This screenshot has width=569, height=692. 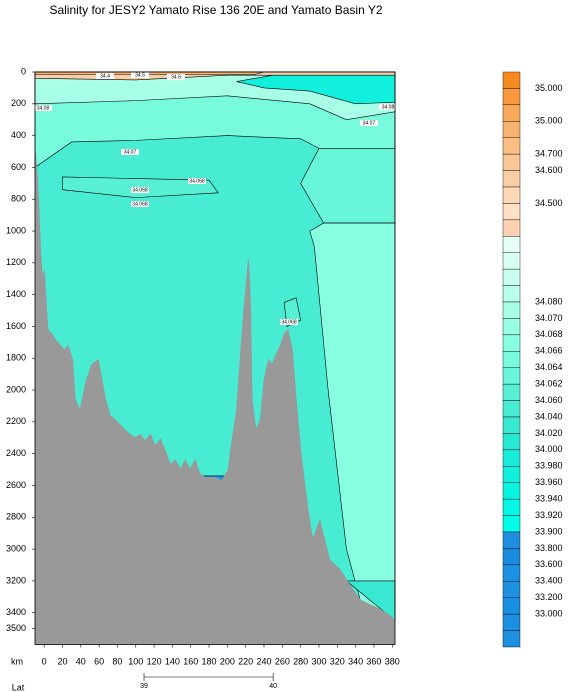 What do you see at coordinates (549, 515) in the screenshot?
I see `colorbar-label: 33.920` at bounding box center [549, 515].